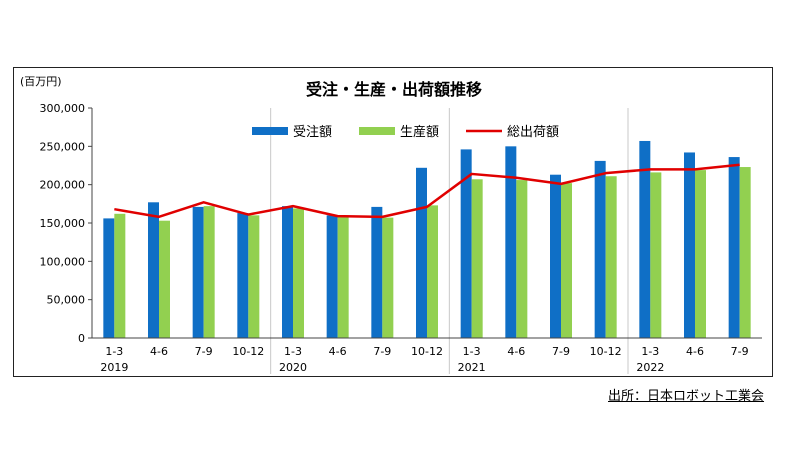 This screenshot has width=800, height=450. I want to click on year-label: 2020, so click(293, 367).